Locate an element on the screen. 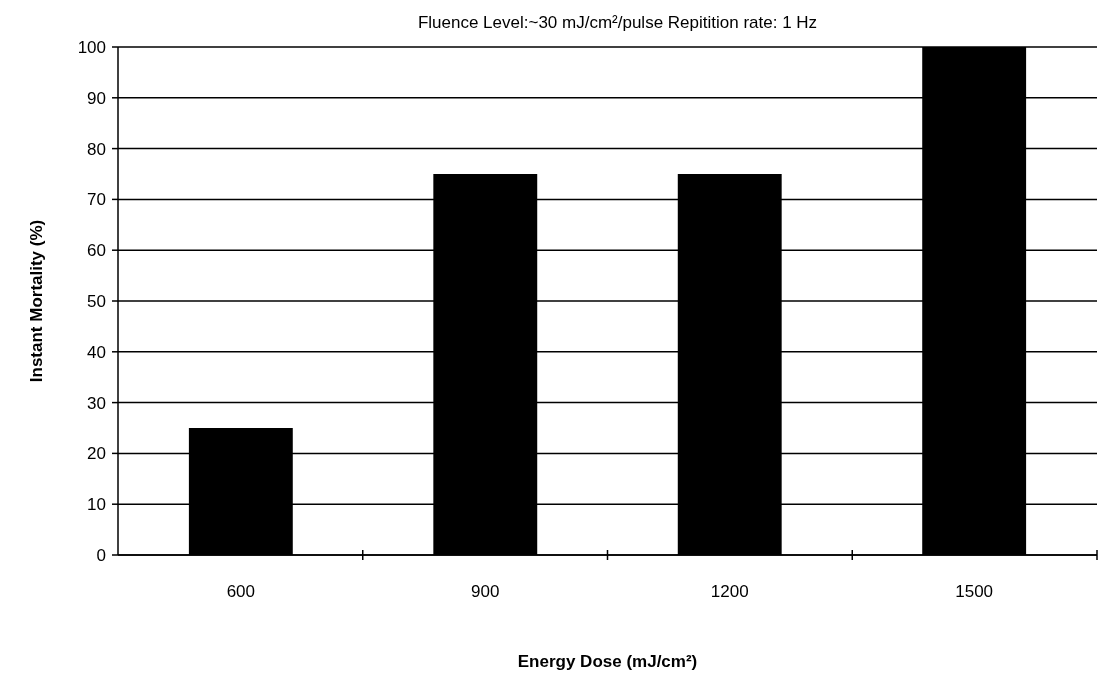  chart-subtitle: Fluence Level:~30 mJ/cm²/pulse Repitition rate: 1 Hz is located at coordinates (617, 22).